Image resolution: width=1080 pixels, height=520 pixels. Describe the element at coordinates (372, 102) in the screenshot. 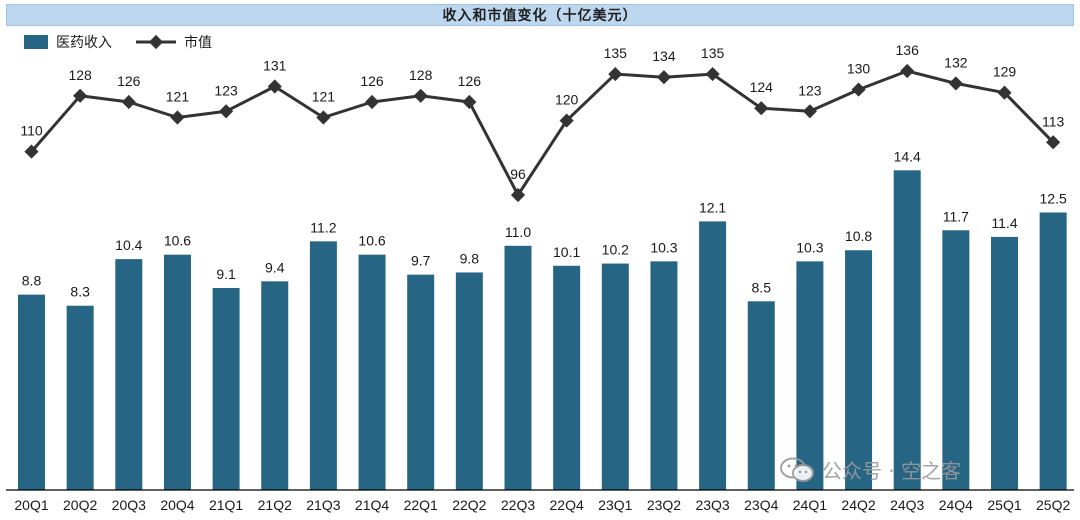

I see `line-point-21Q4` at that location.